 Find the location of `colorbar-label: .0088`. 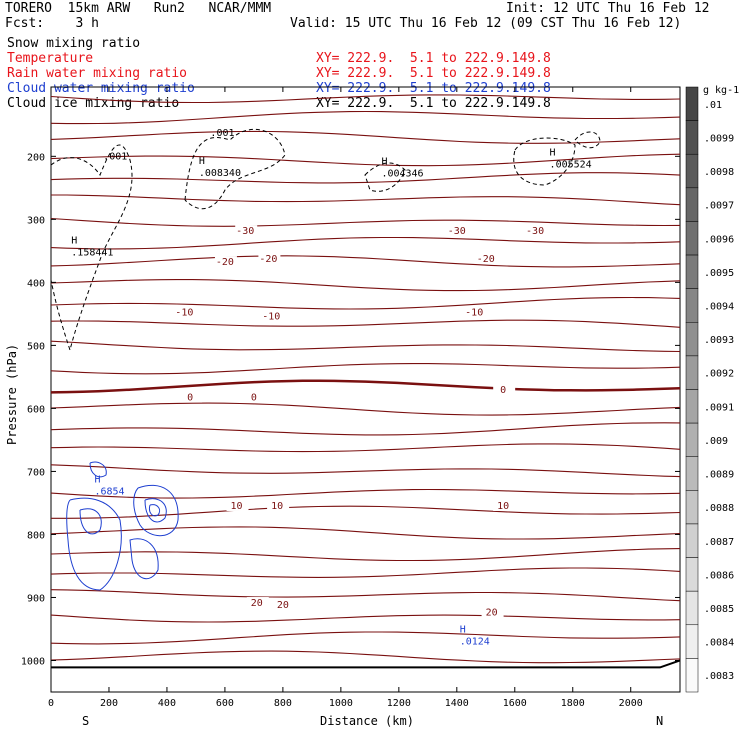

colorbar-label: .0088 is located at coordinates (719, 508).